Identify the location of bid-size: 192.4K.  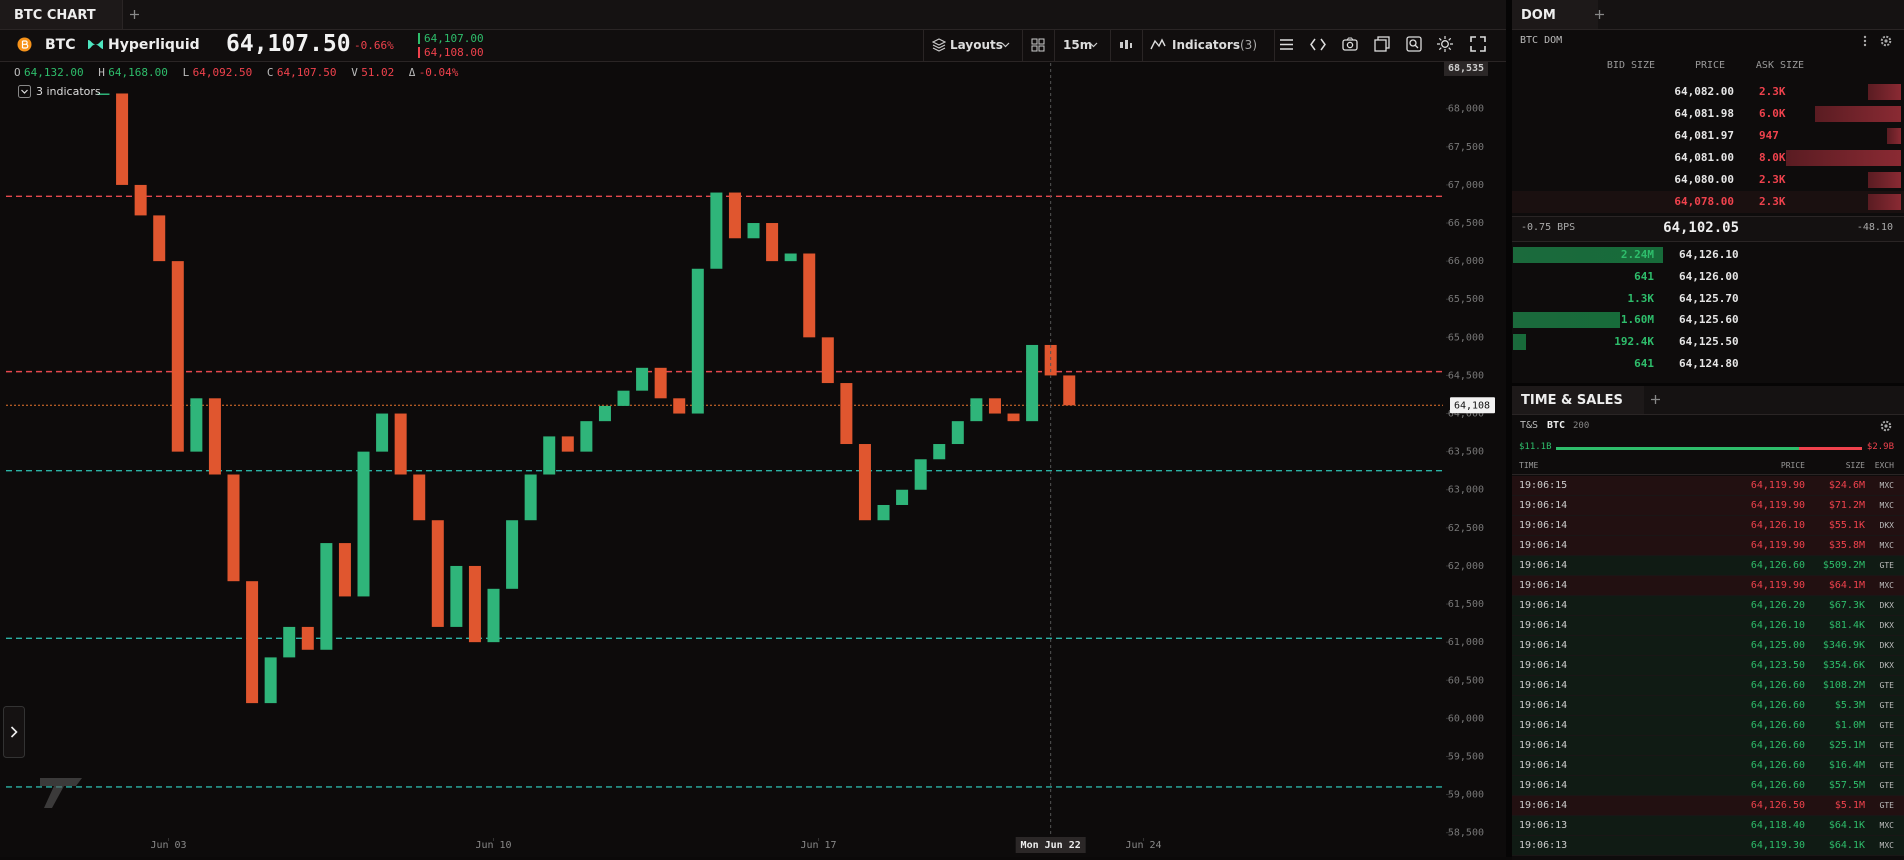
(1604, 341).